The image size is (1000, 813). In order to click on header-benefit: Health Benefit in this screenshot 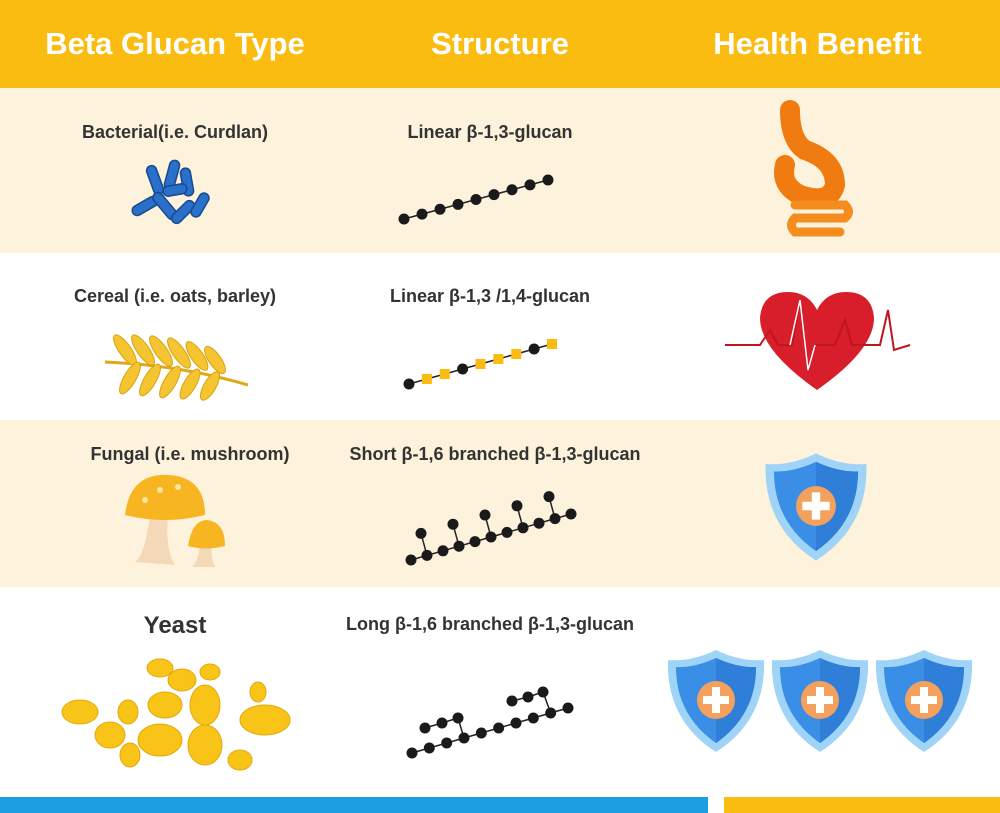, I will do `click(817, 43)`.